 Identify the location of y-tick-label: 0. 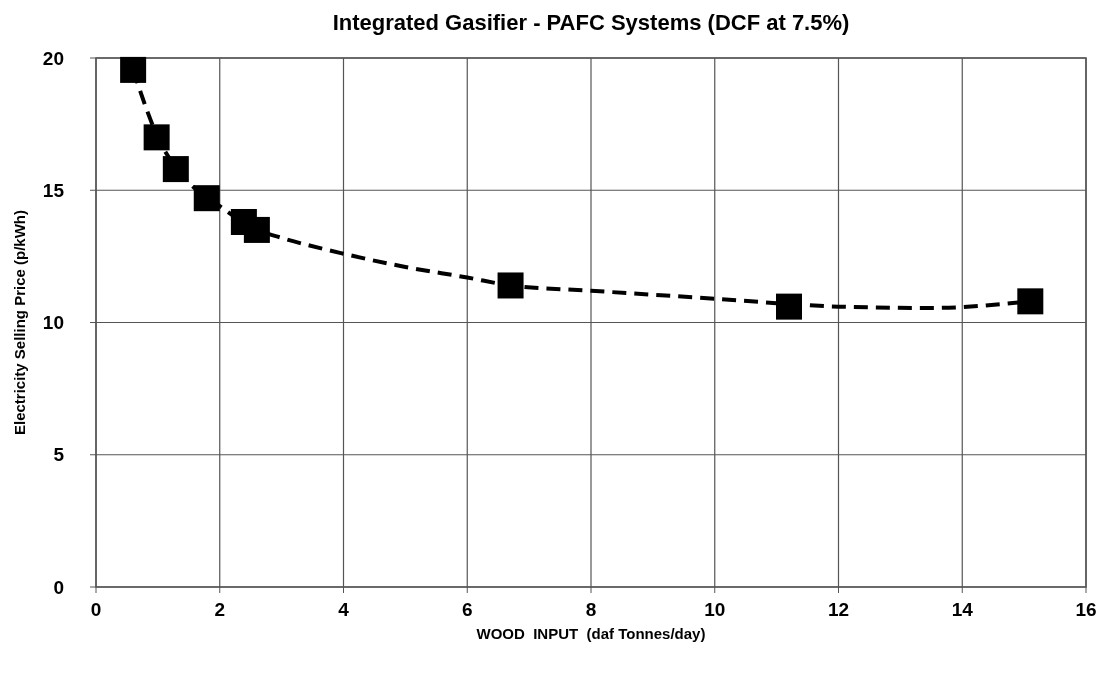
(58, 587).